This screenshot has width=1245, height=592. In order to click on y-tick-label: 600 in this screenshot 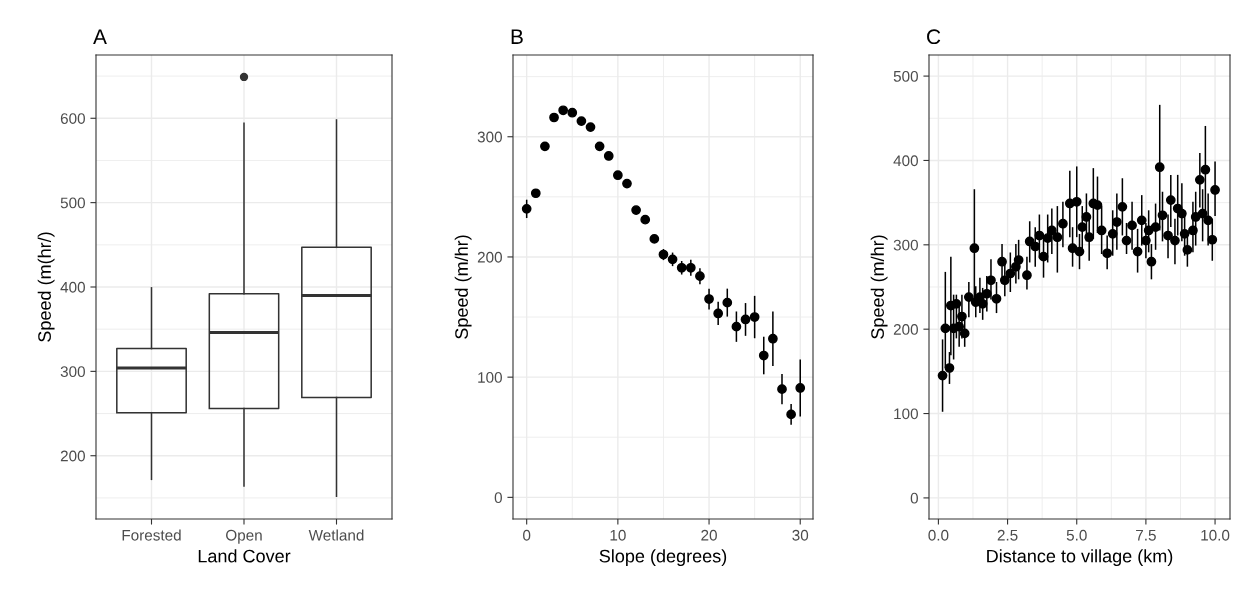, I will do `click(72, 118)`.